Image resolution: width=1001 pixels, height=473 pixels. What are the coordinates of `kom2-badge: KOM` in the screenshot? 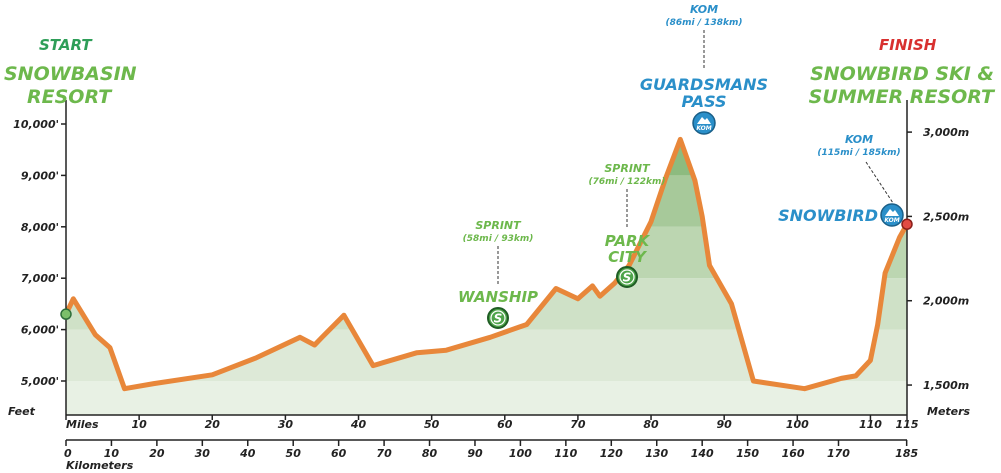 It's located at (892, 215).